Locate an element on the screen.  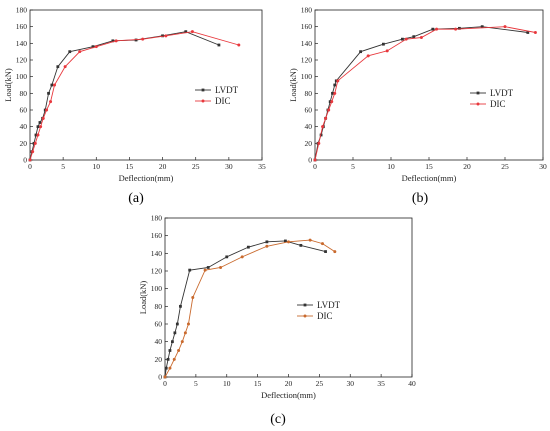
plot-frame is located at coordinates (429, 85).